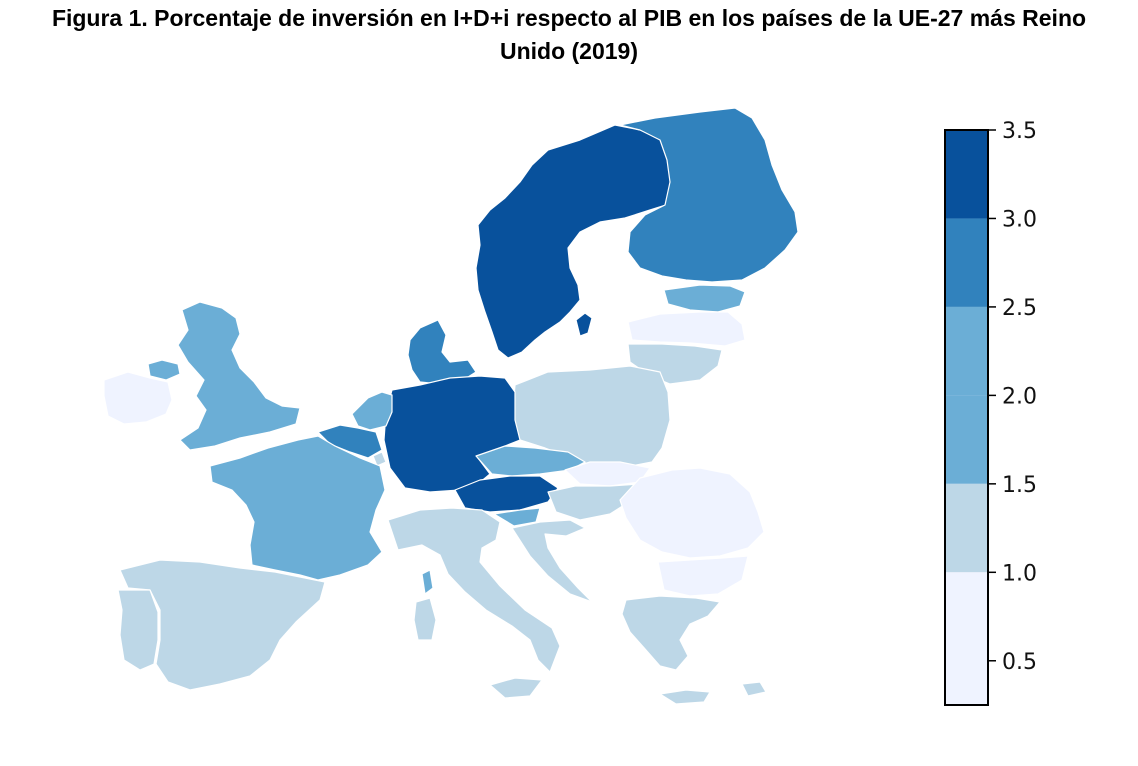  Describe the element at coordinates (591, 417) in the screenshot. I see `country-poland` at that location.